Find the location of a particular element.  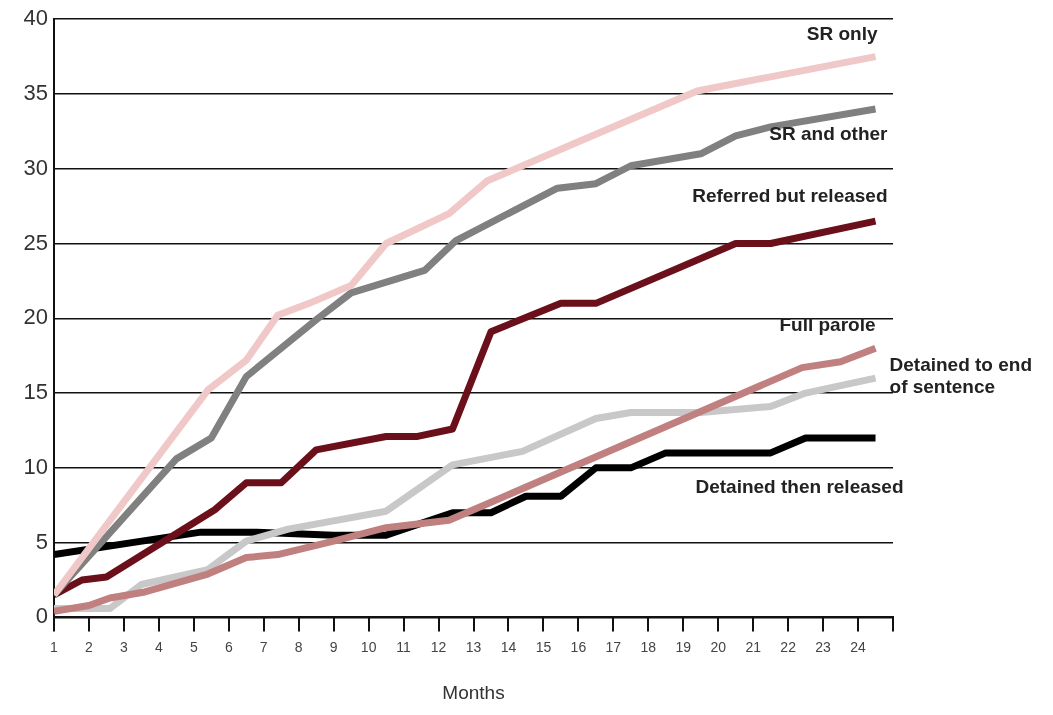

x-tick-label: 5 is located at coordinates (193, 646).